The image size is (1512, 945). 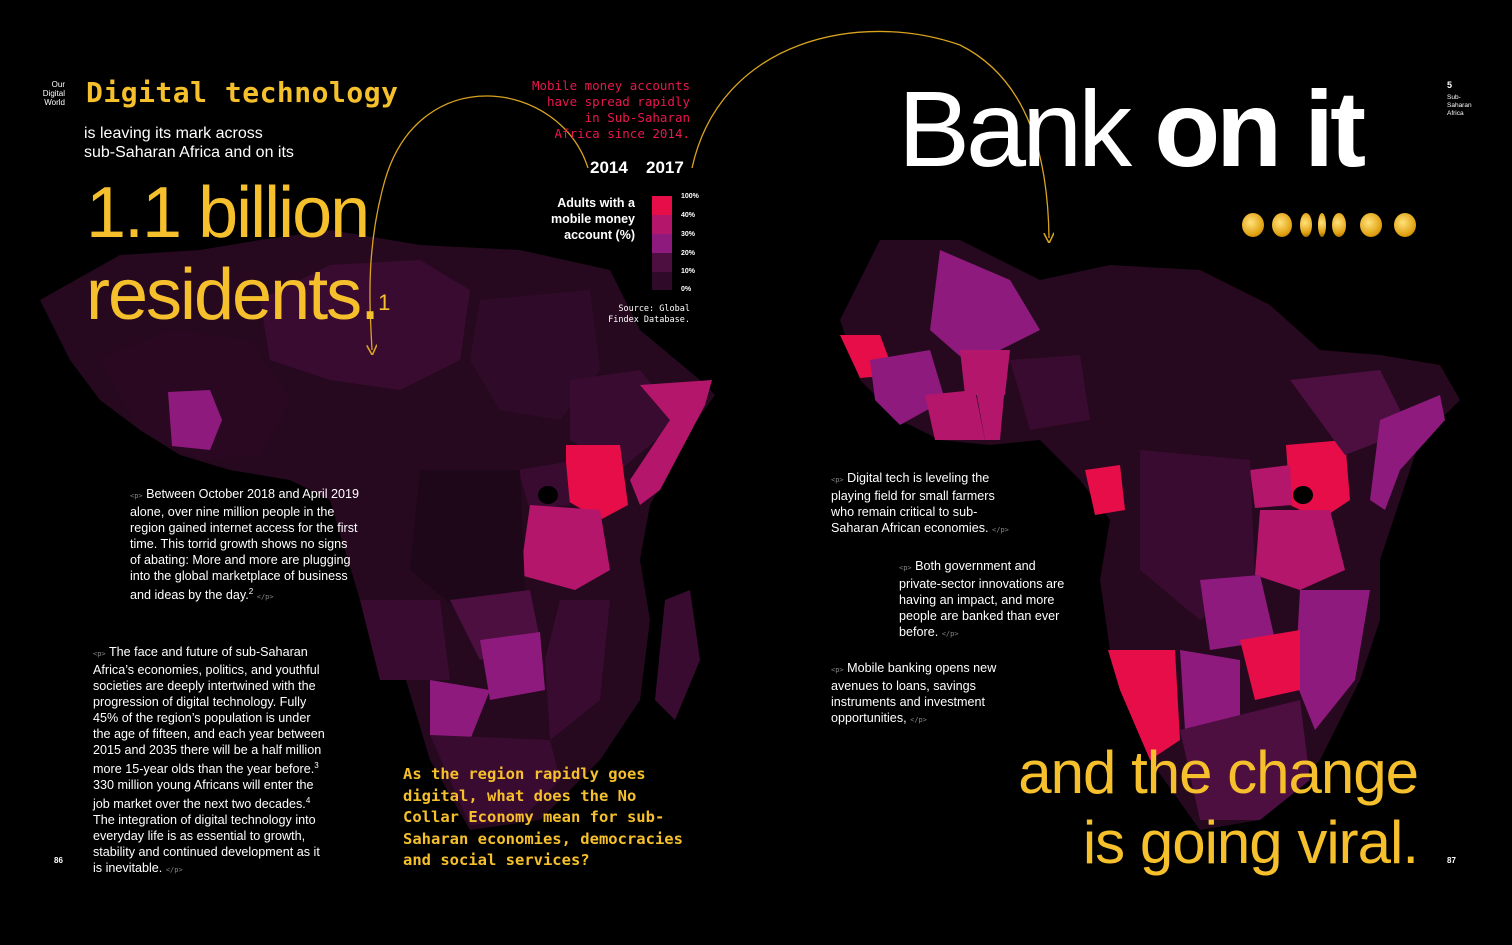 What do you see at coordinates (1197, 535) in the screenshot?
I see `map-2017-drc` at bounding box center [1197, 535].